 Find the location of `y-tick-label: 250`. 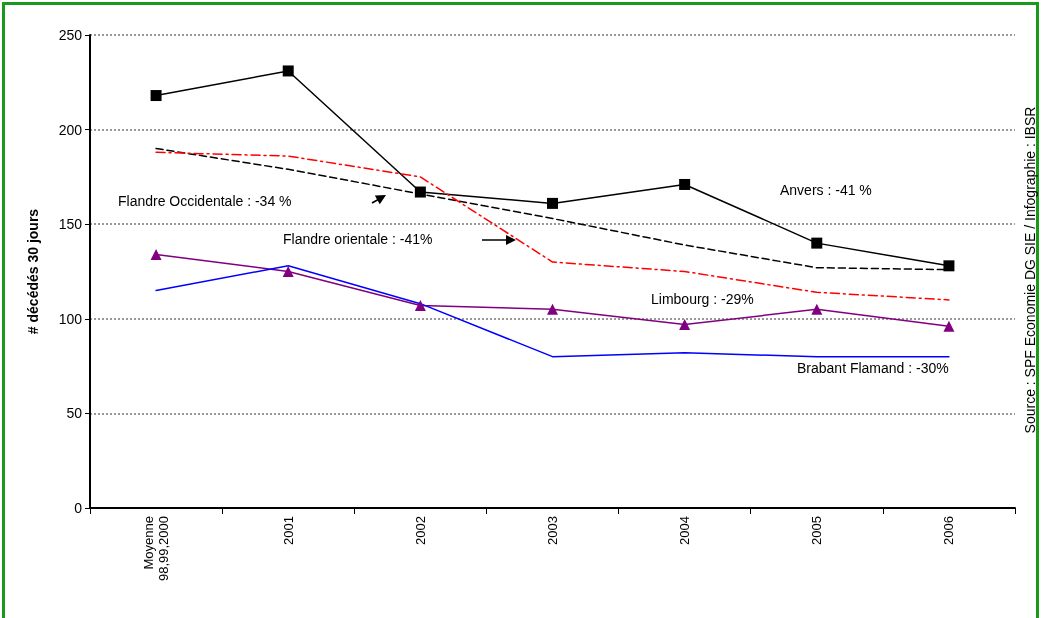

y-tick-label: 250 is located at coordinates (70, 35).